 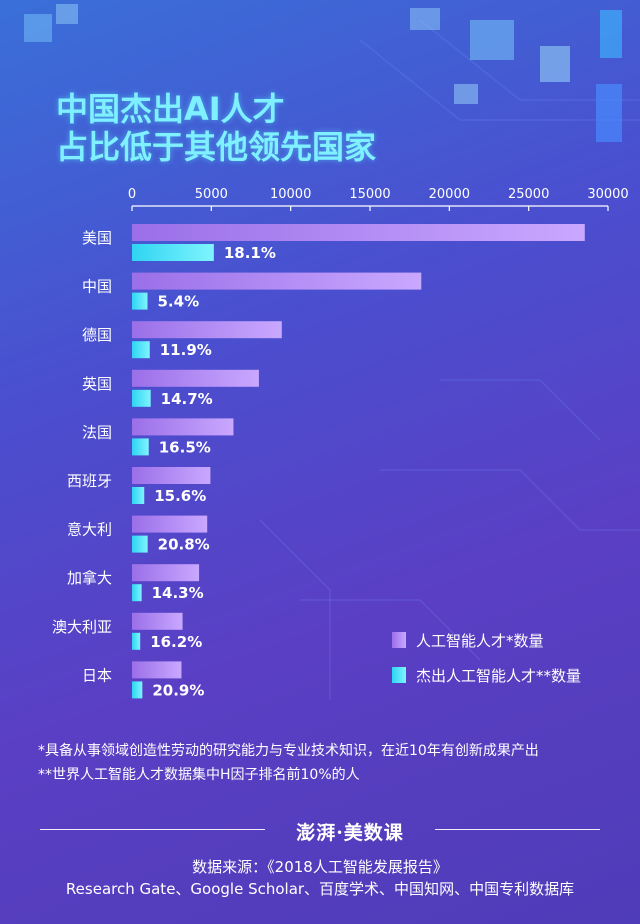 What do you see at coordinates (187, 399) in the screenshot?
I see `data-label-percent: 14.7%` at bounding box center [187, 399].